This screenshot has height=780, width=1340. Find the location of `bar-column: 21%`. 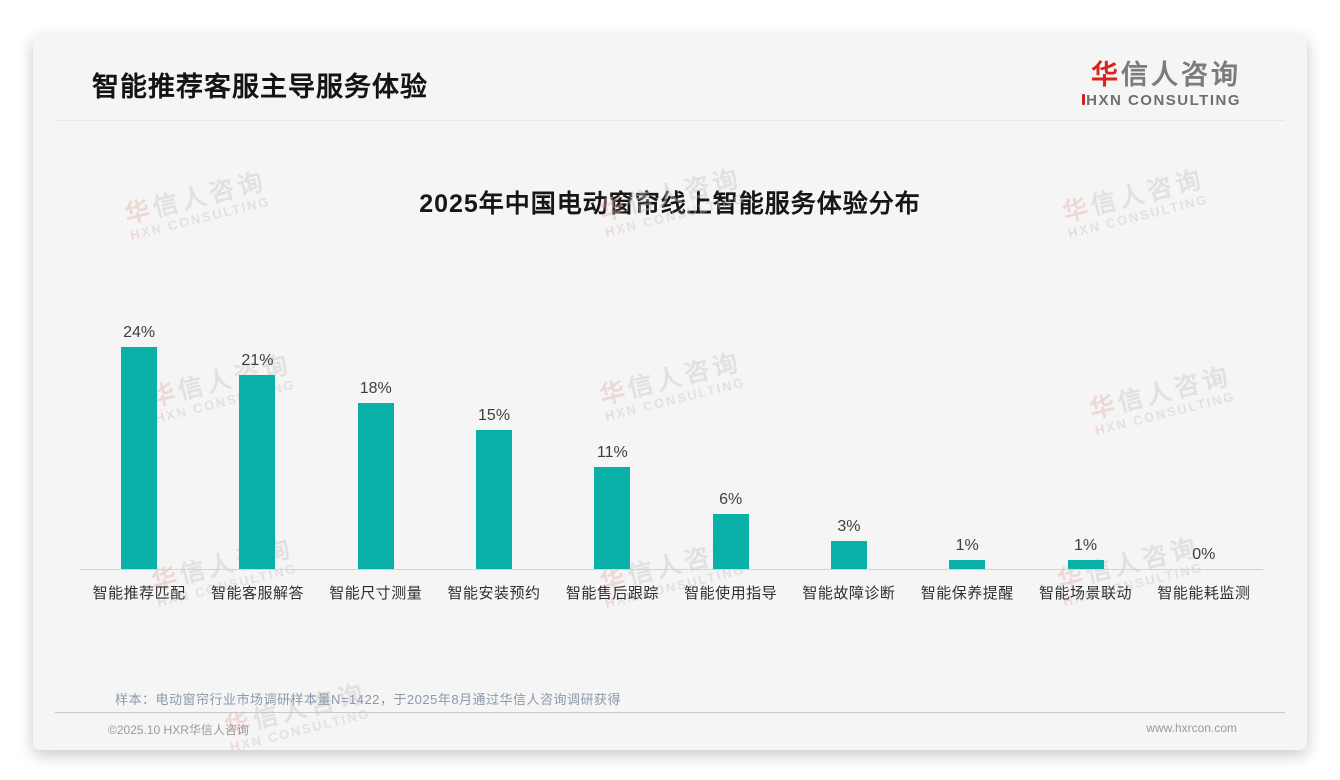

bar-column: 21% is located at coordinates (257, 460).